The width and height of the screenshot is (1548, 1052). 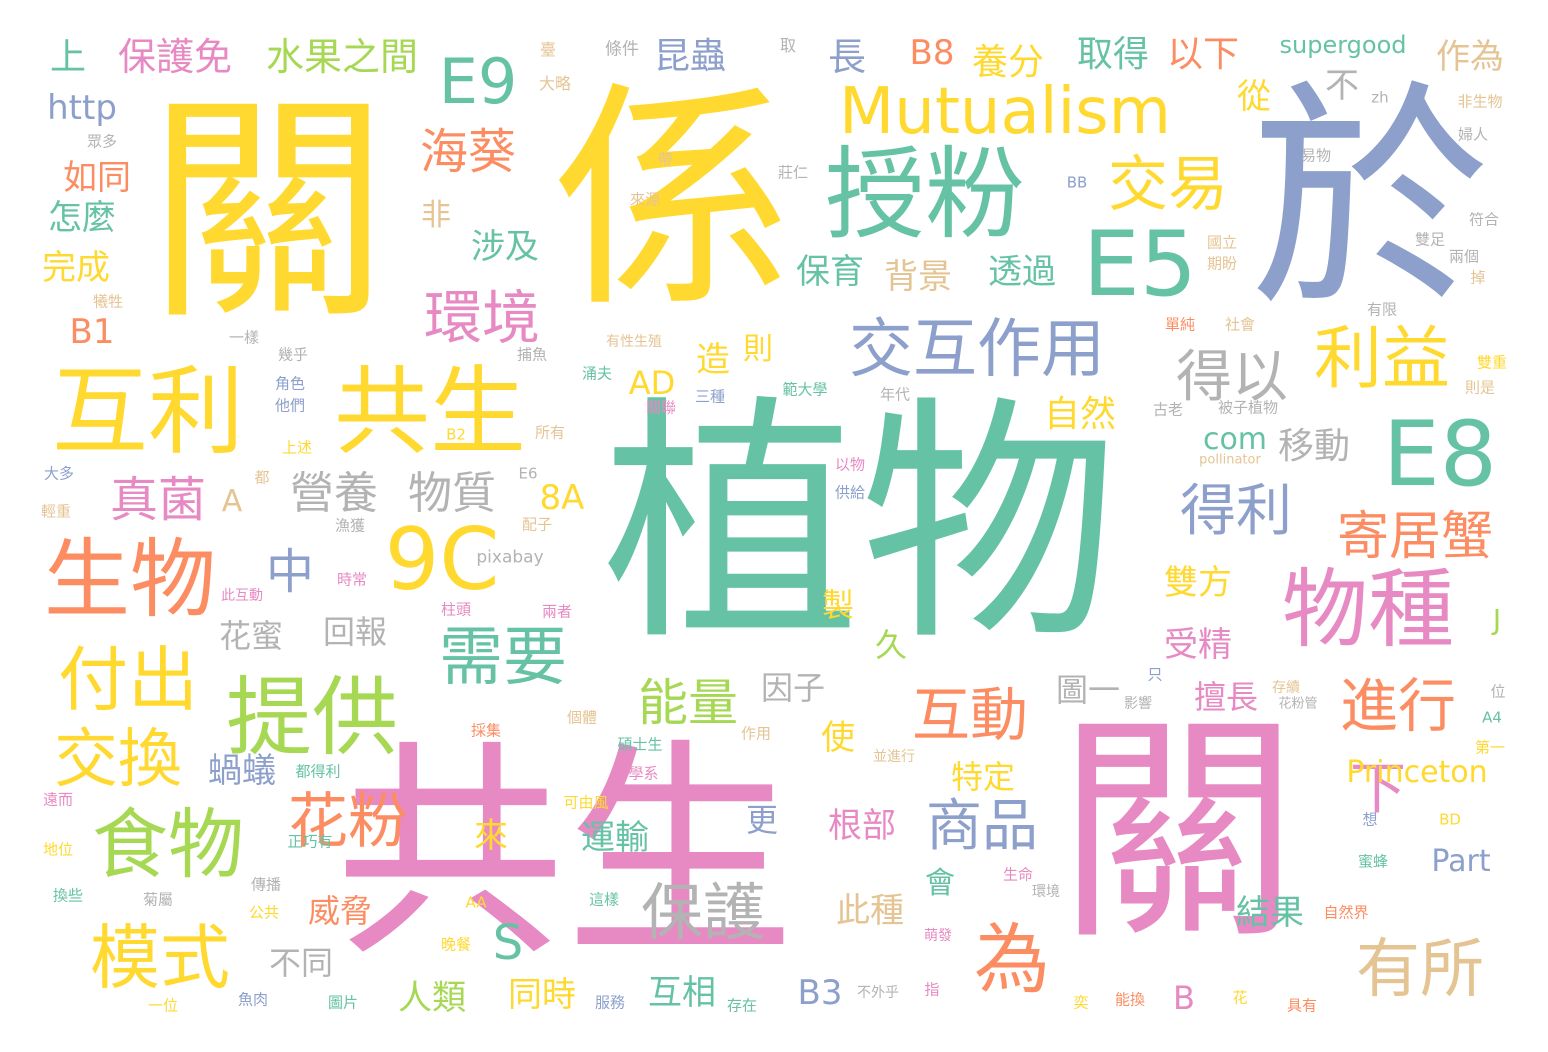 I want to click on word: 生命, so click(x=1018, y=874).